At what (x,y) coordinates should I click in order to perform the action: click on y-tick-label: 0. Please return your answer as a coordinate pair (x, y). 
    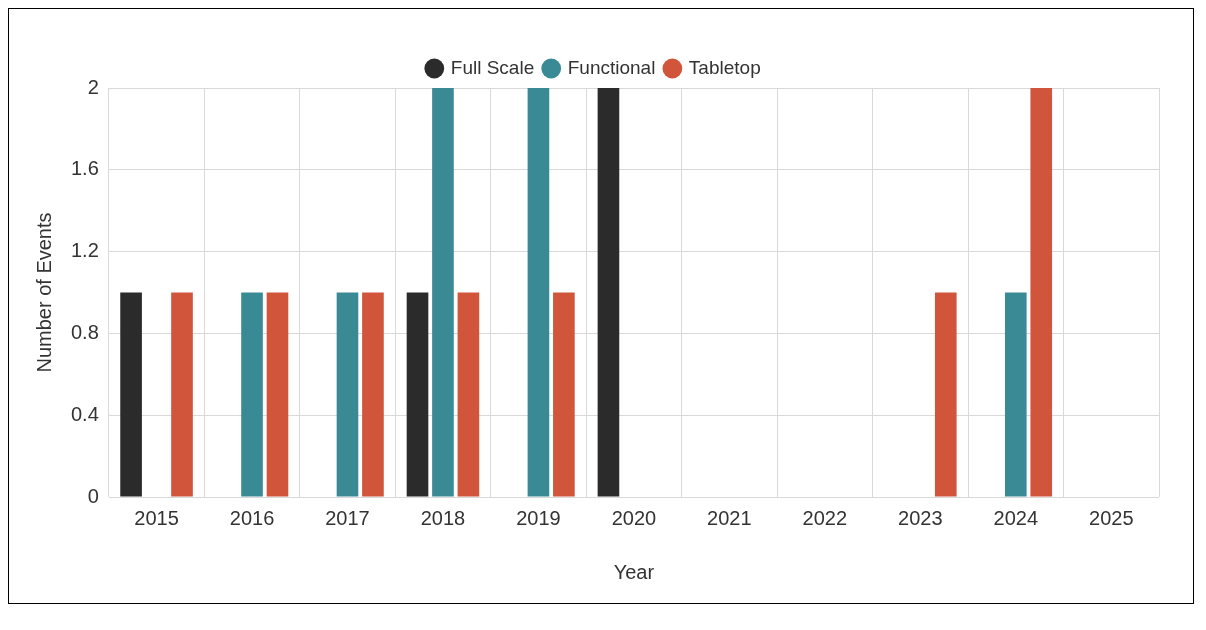
    Looking at the image, I should click on (93, 495).